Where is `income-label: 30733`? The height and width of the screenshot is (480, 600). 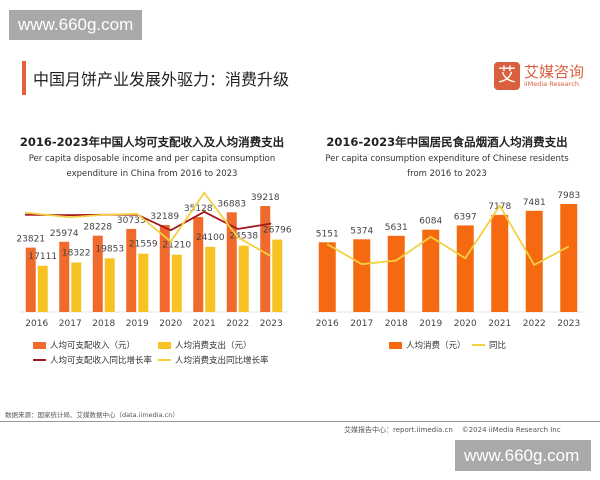 income-label: 30733 is located at coordinates (131, 221).